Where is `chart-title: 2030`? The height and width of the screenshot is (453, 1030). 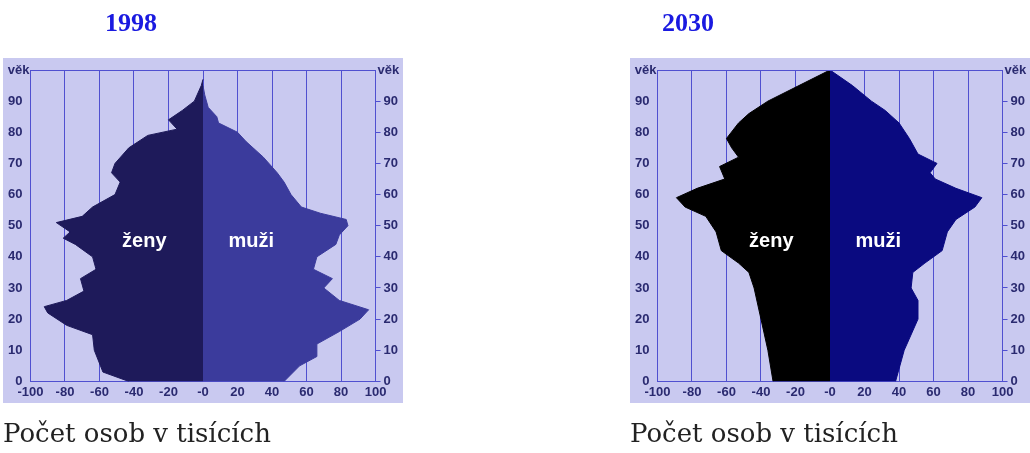
chart-title: 2030 is located at coordinates (688, 23).